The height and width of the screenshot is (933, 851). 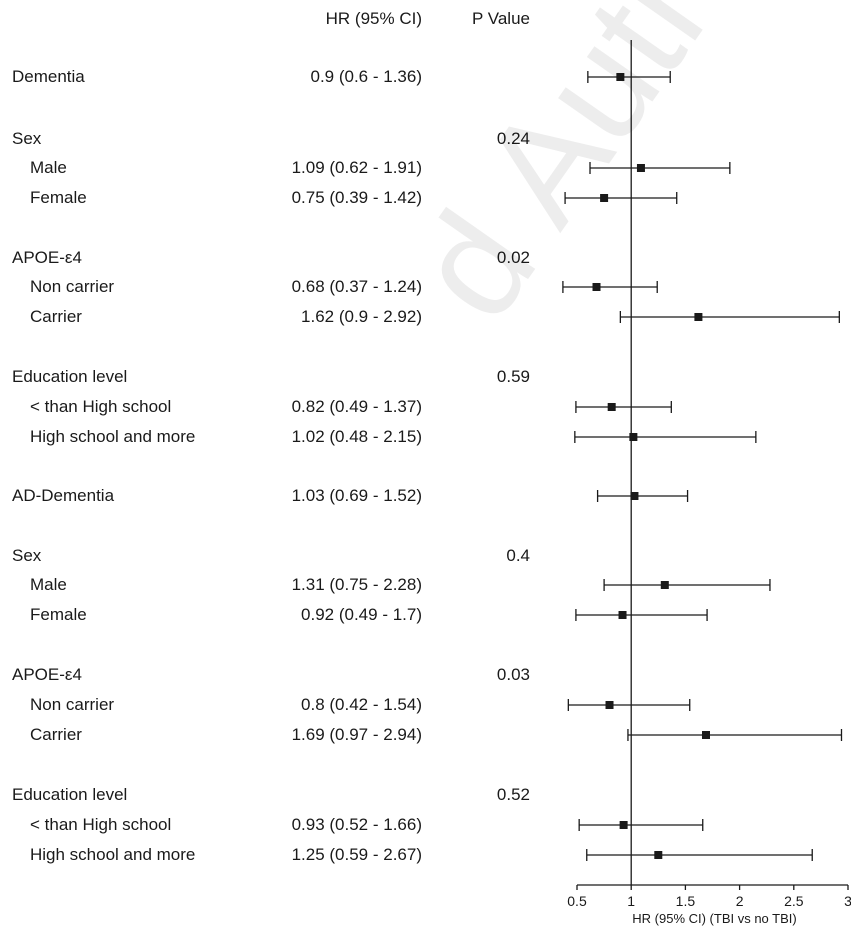 I want to click on hr-ci-value: 0.82 (0.49 - 1.37), so click(x=356, y=406).